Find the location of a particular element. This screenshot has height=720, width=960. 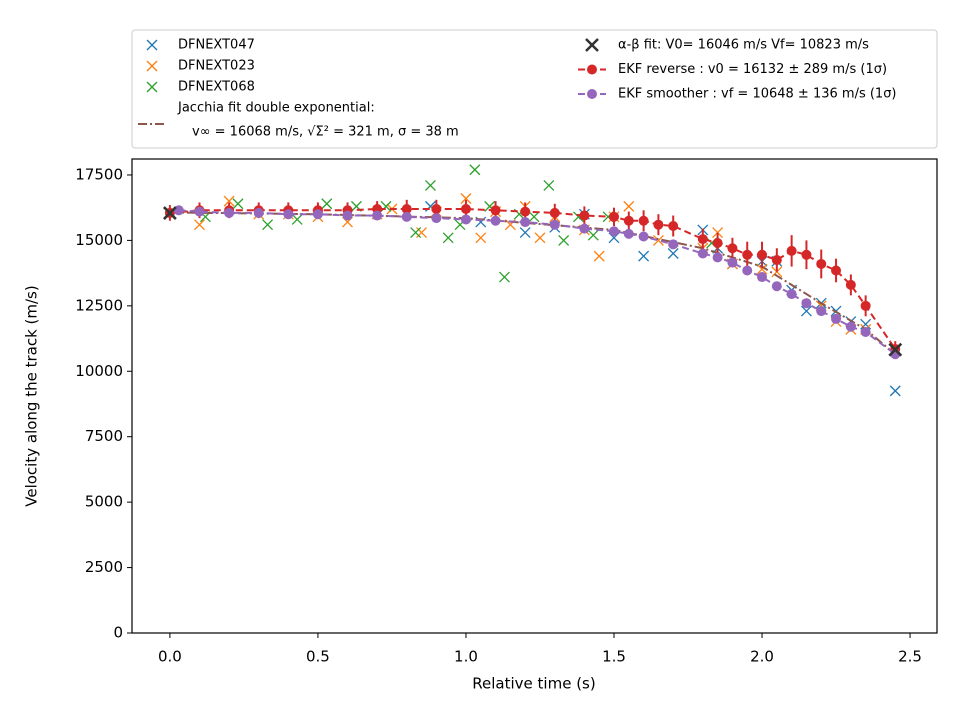

legend-label: DFNEXT023 is located at coordinates (216, 66).